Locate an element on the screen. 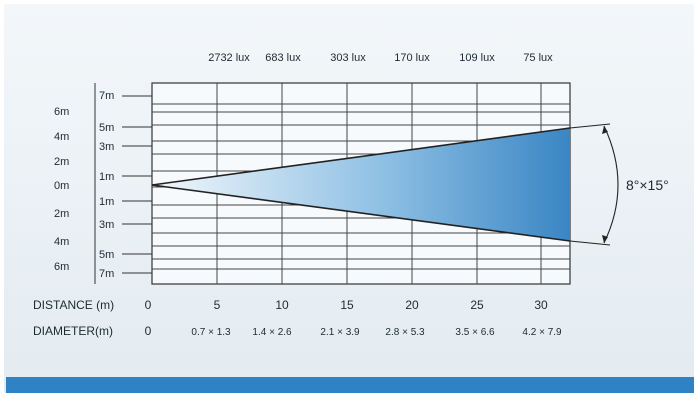 Image resolution: width=696 pixels, height=393 pixels. arc-arrow-bottom is located at coordinates (605, 239).